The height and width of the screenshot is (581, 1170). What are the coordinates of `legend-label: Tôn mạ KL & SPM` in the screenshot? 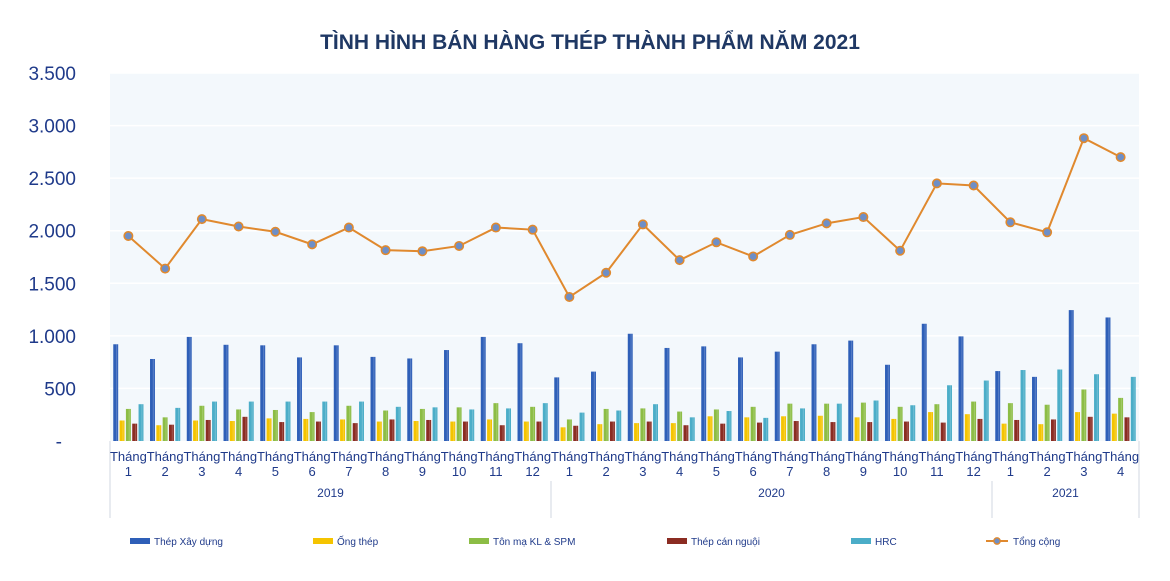 It's located at (534, 542).